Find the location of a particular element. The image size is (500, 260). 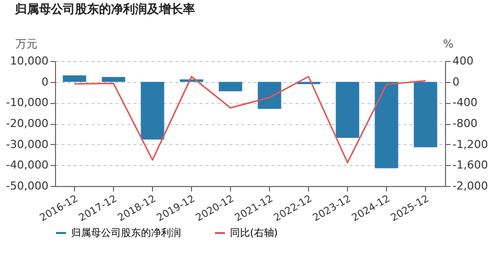

chart-title: 归属母公司股东的净利润及增长率 is located at coordinates (104, 9).